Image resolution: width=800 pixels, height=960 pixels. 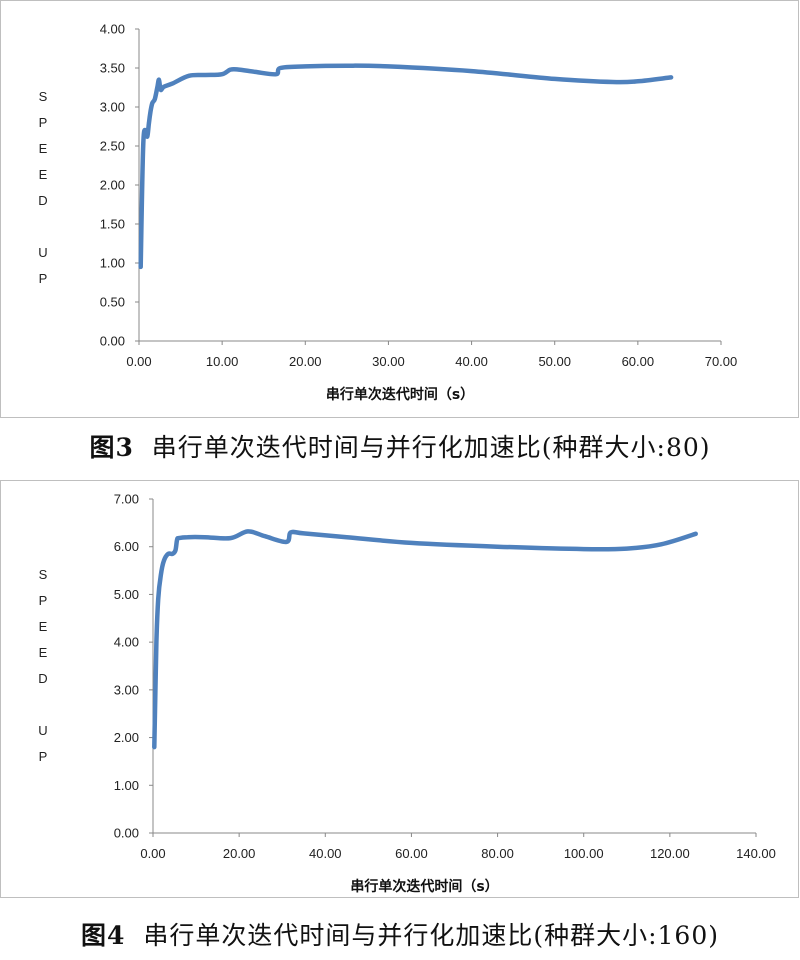 What do you see at coordinates (103, 935) in the screenshot?
I see `chart-2-caption-label: 图4` at bounding box center [103, 935].